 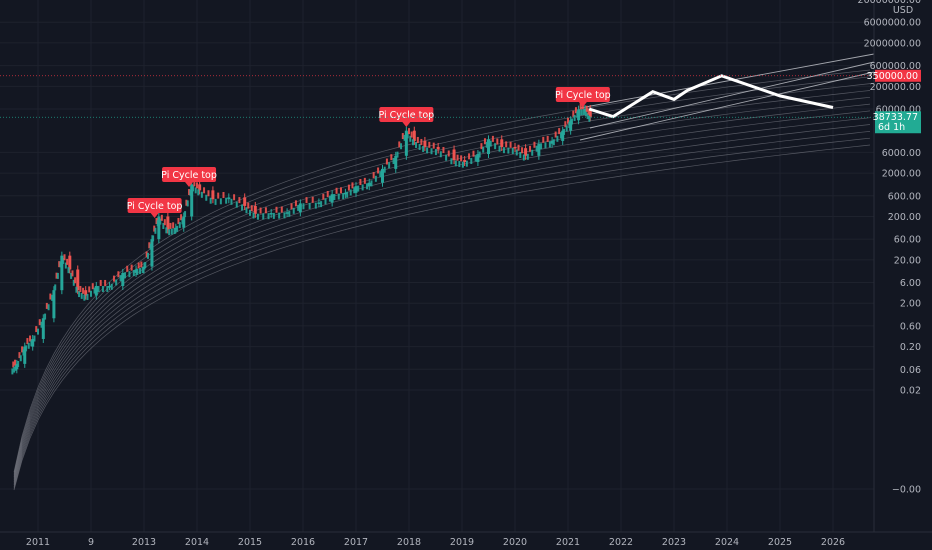 What do you see at coordinates (711, 96) in the screenshot?
I see `projection-line` at bounding box center [711, 96].